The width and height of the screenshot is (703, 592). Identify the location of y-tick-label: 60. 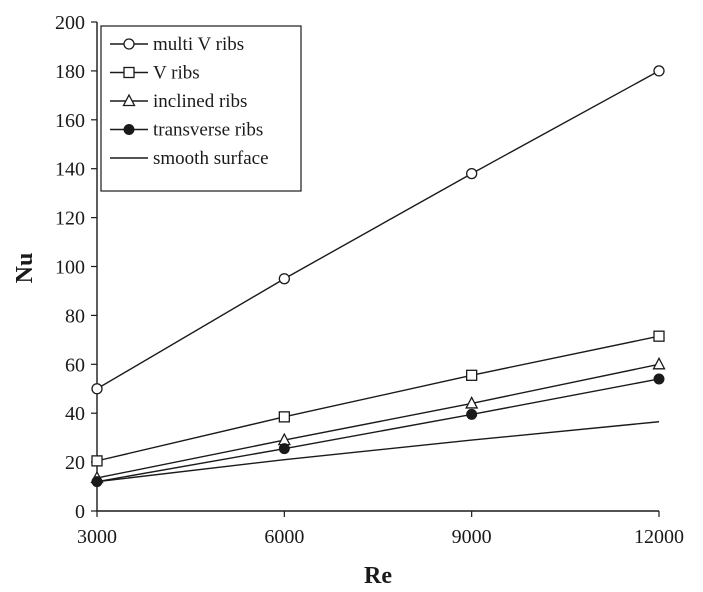
(75, 365).